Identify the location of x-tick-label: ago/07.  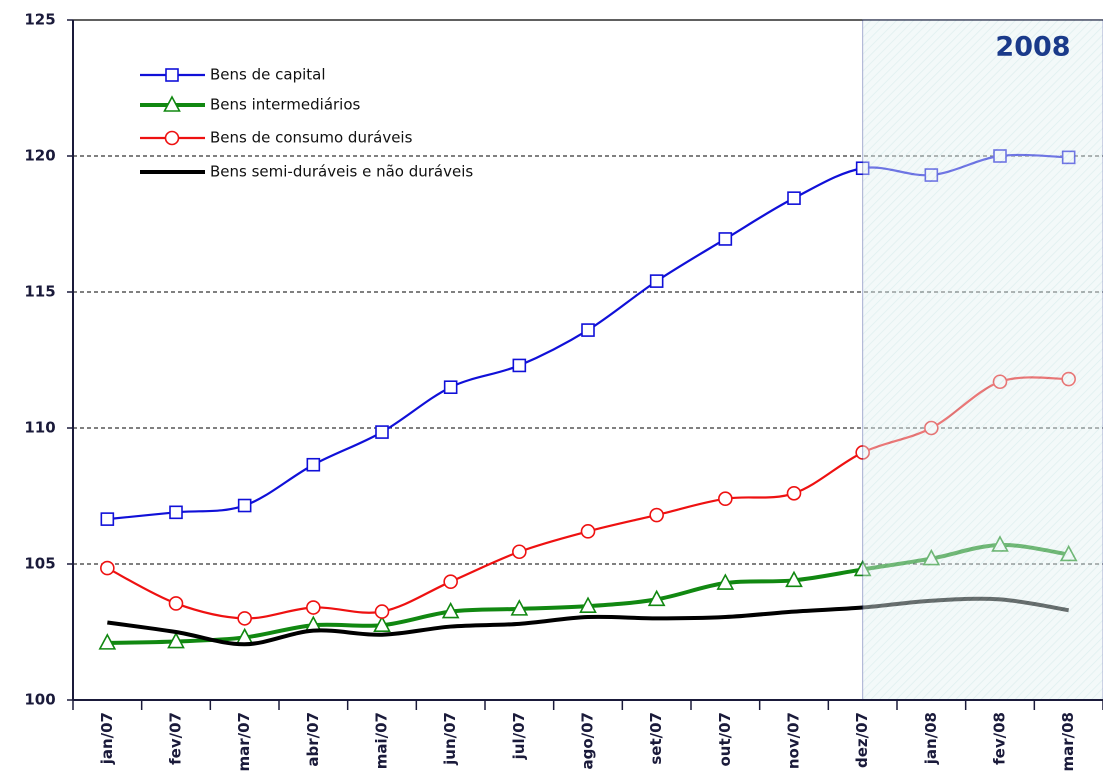
(588, 741).